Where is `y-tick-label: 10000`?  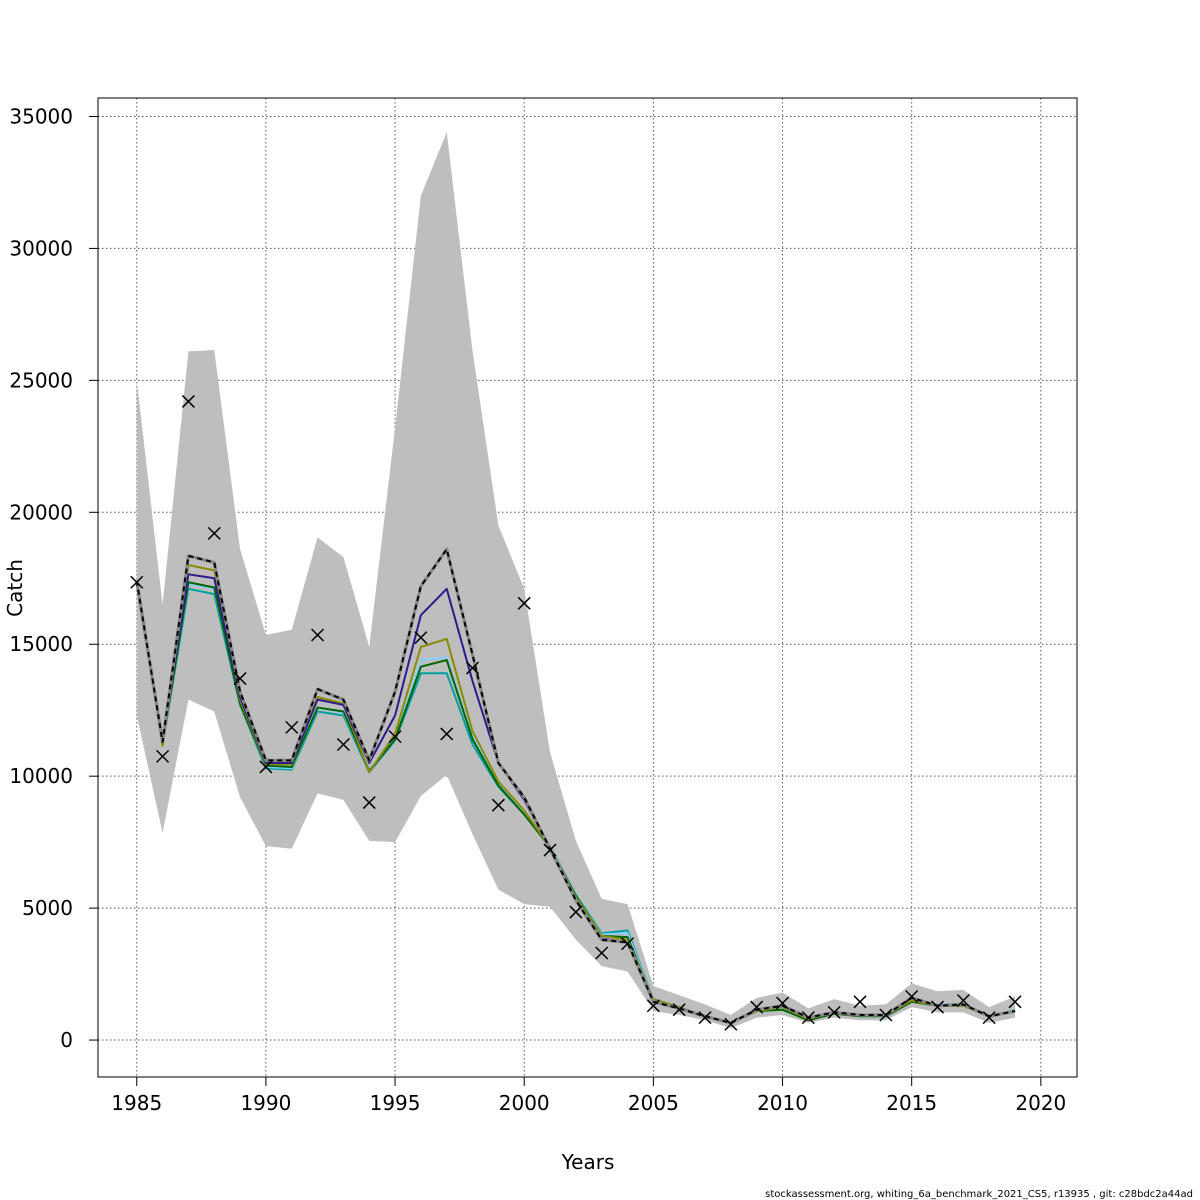 y-tick-label: 10000 is located at coordinates (41, 776).